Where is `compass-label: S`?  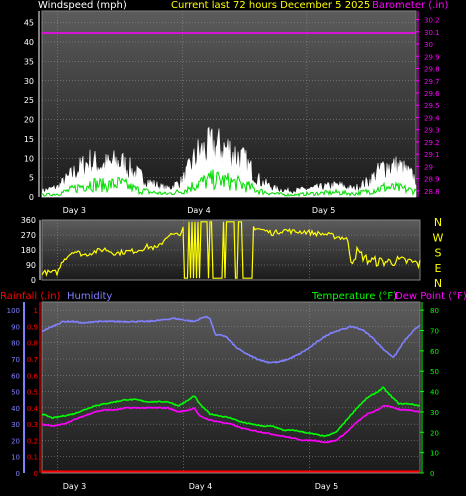
compass-label: S is located at coordinates (438, 253).